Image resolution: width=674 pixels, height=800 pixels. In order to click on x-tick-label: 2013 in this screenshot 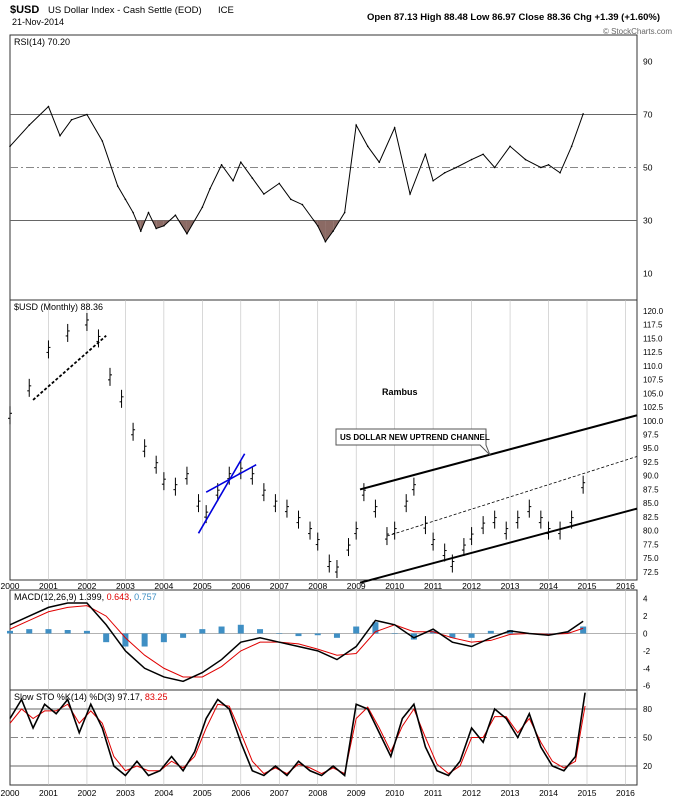, I will do `click(510, 586)`.